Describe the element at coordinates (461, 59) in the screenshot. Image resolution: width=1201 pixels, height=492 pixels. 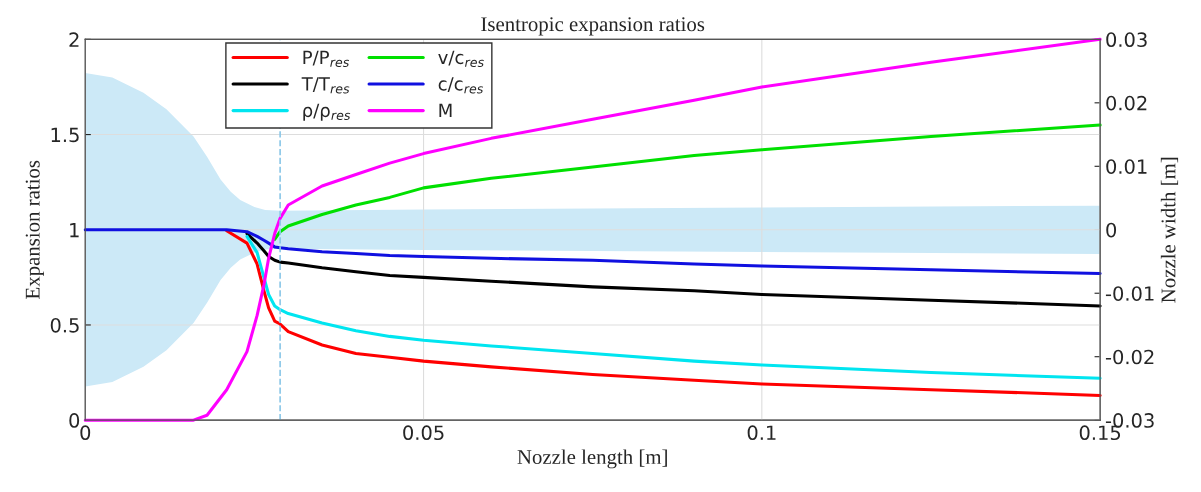
I see `legend-label: v/c$_{res}$` at that location.